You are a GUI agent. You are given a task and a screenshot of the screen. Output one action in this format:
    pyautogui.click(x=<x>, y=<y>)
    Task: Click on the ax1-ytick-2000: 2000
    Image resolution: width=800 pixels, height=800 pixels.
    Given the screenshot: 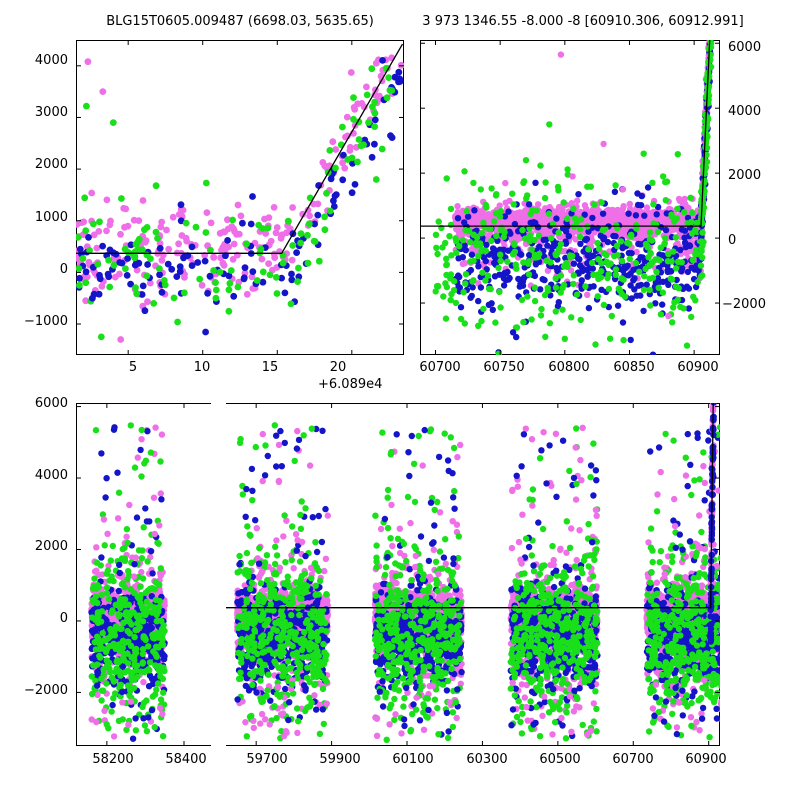 What is the action you would take?
    pyautogui.click(x=51, y=164)
    